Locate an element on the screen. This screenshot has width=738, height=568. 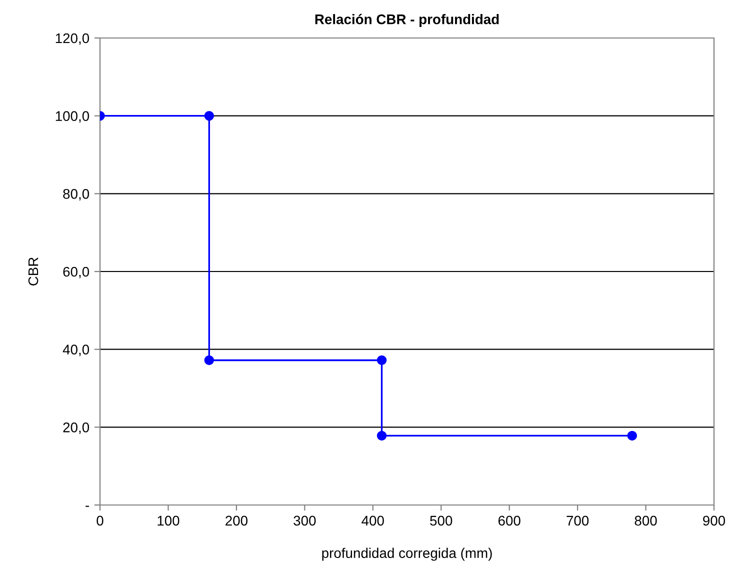
y-axis-title: CBR is located at coordinates (33, 271).